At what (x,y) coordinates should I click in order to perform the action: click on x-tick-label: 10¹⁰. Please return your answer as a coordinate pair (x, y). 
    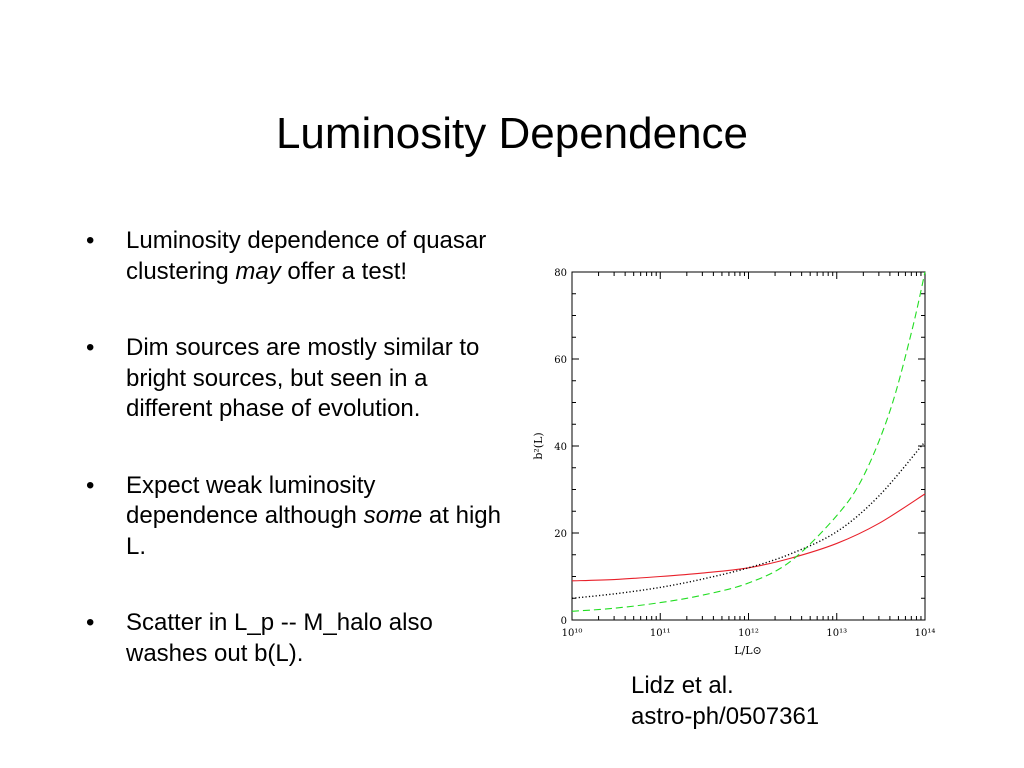
    Looking at the image, I should click on (572, 633).